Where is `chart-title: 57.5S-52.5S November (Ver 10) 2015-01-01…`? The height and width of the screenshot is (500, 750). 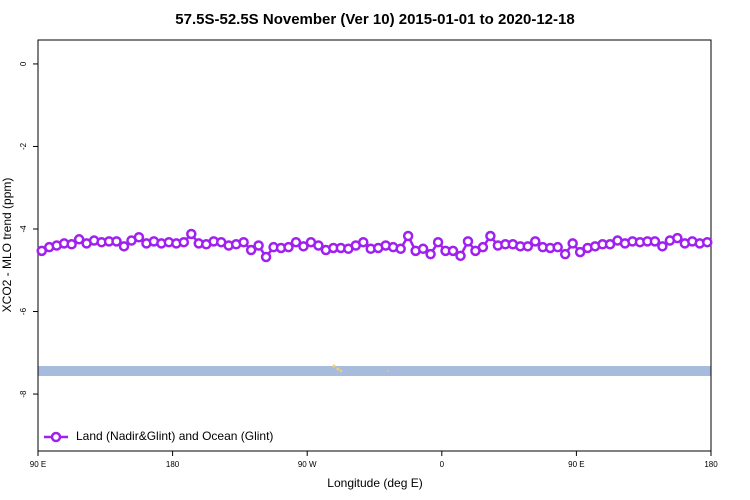
chart-title: 57.5S-52.5S November (Ver 10) 2015-01-01… is located at coordinates (374, 19).